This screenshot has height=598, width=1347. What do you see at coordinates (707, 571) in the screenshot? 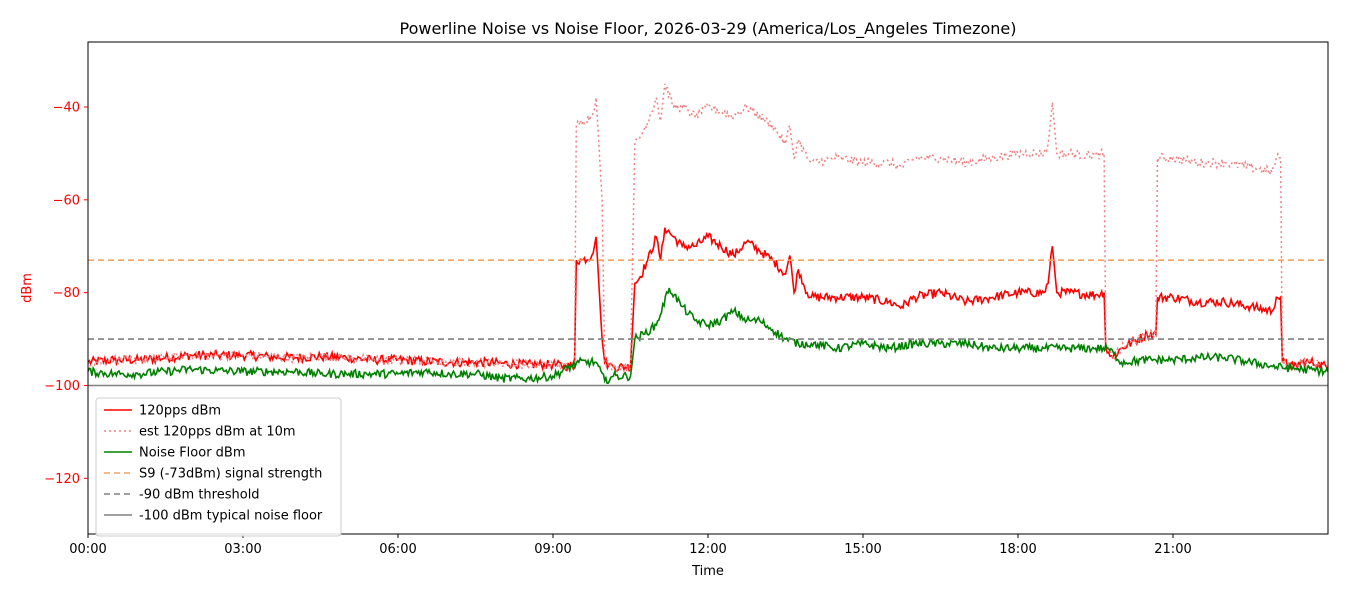
I see `x-axis-label: Time` at bounding box center [707, 571].